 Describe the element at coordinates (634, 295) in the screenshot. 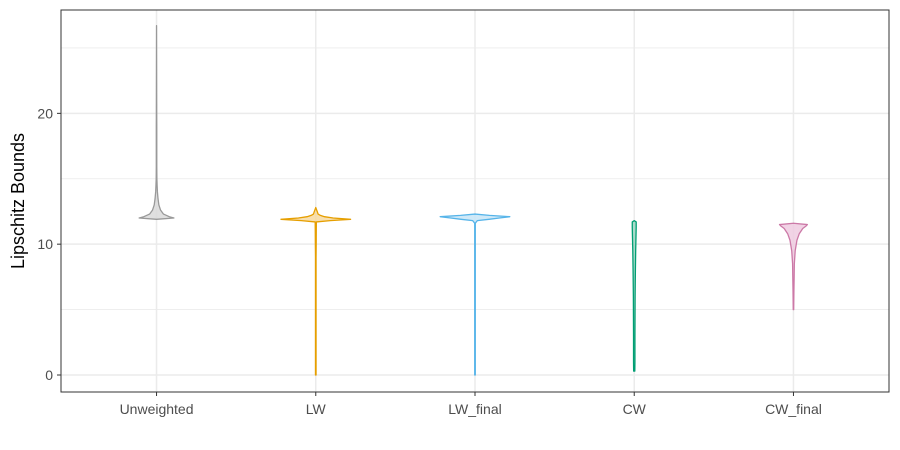

I see `violin-cw` at that location.